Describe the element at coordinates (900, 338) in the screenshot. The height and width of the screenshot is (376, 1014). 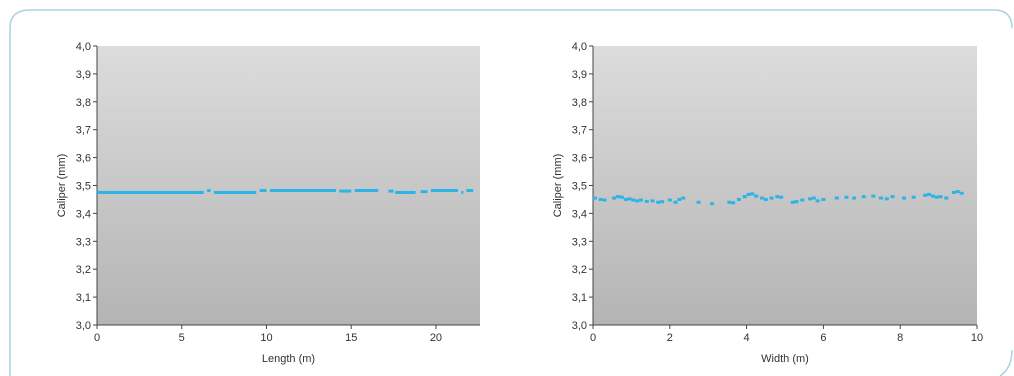
I see `x-tick-label: 8` at that location.